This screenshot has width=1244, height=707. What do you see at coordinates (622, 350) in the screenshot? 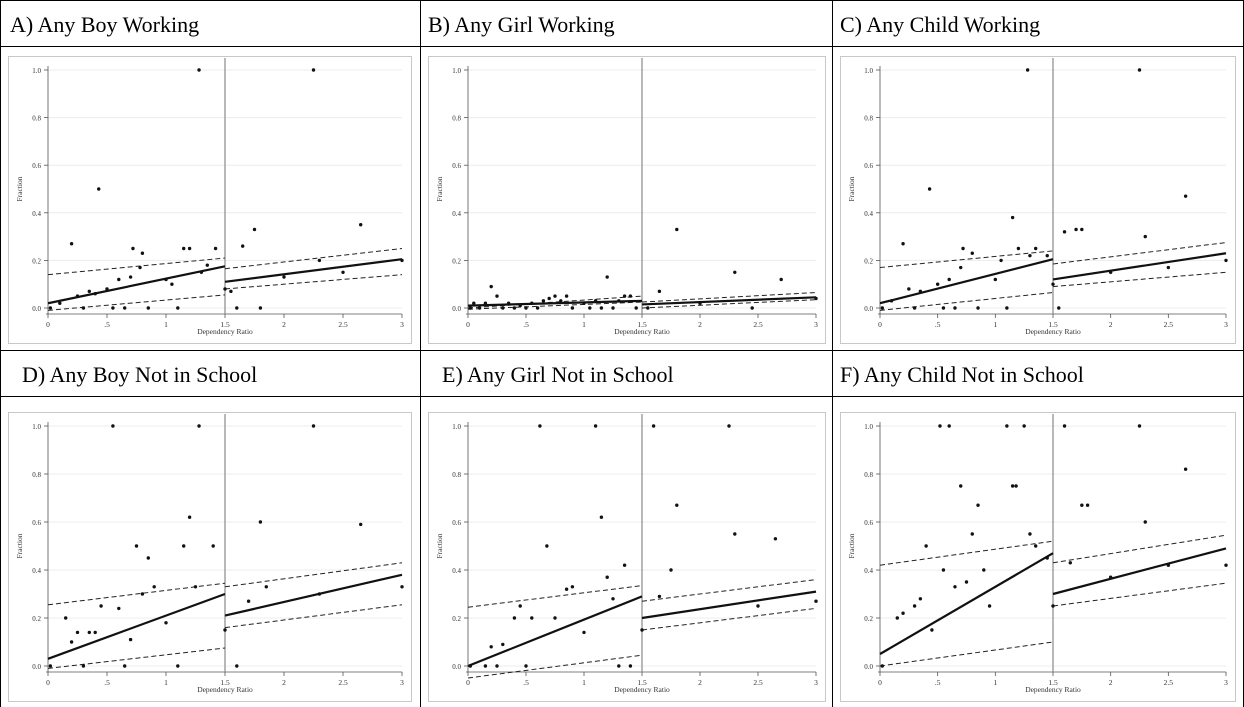
I see `table-border-middle` at bounding box center [622, 350].